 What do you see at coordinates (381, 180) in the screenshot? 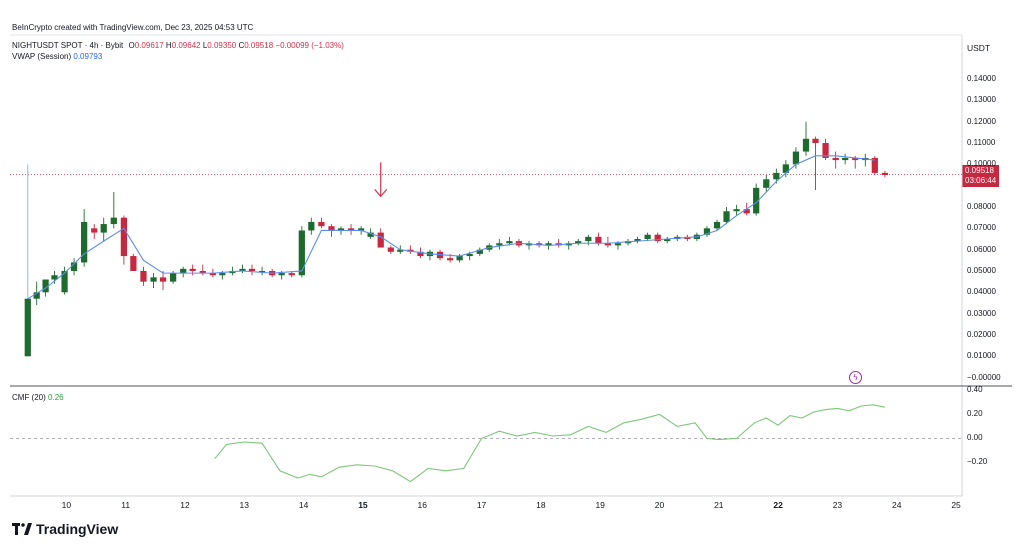
I see `down-arrow-icon` at bounding box center [381, 180].